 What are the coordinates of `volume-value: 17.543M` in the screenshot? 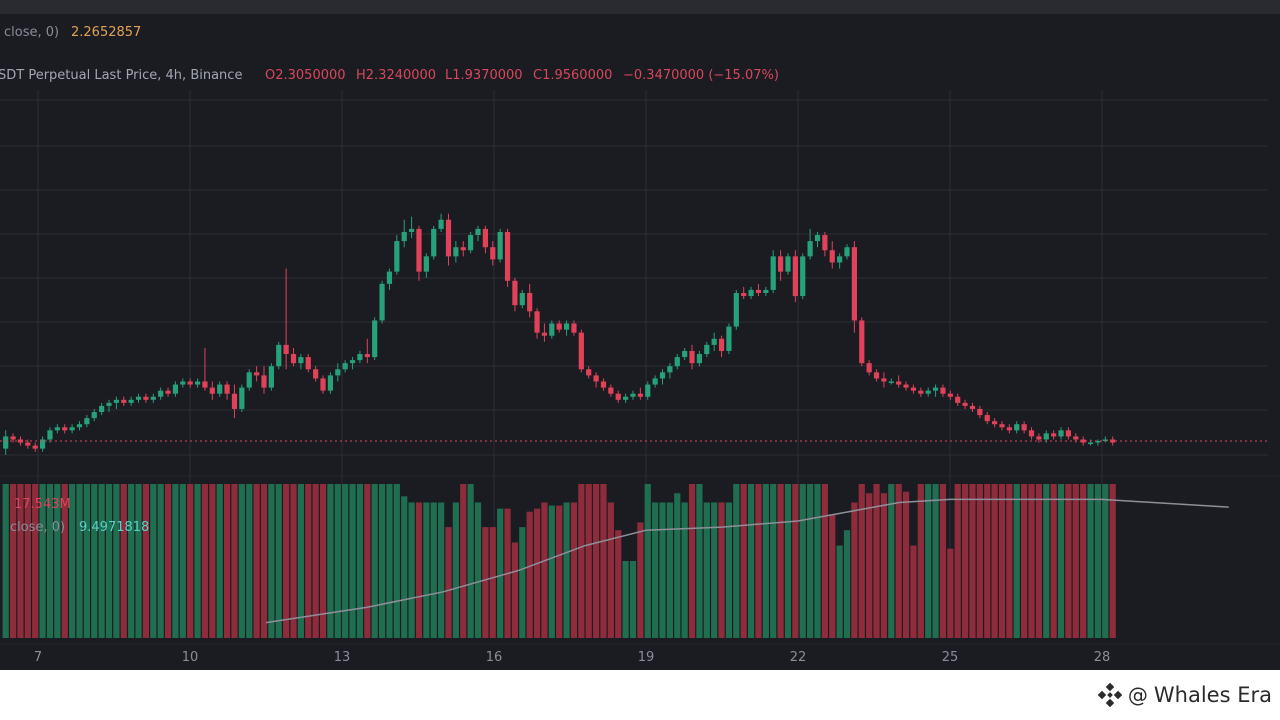 It's located at (42, 504).